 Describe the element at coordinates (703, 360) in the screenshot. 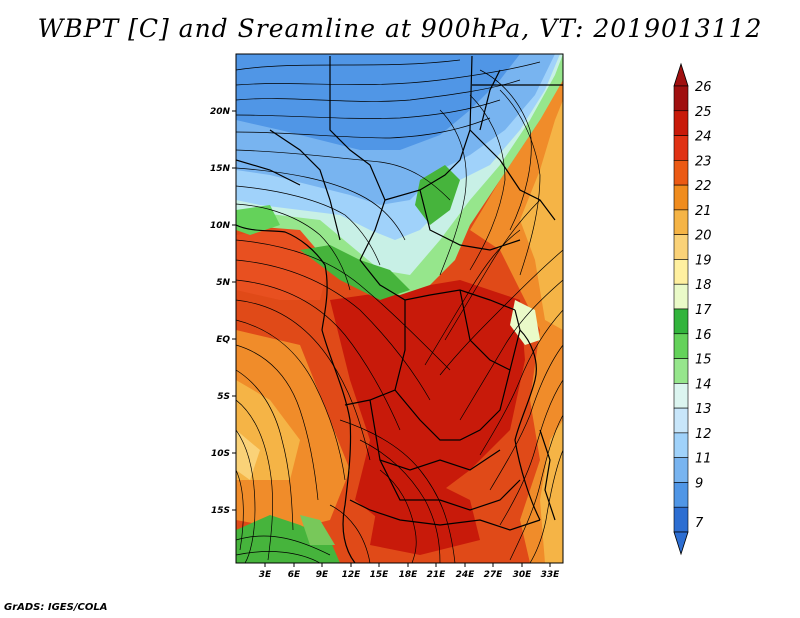

I see `colorbar-label: 15` at that location.